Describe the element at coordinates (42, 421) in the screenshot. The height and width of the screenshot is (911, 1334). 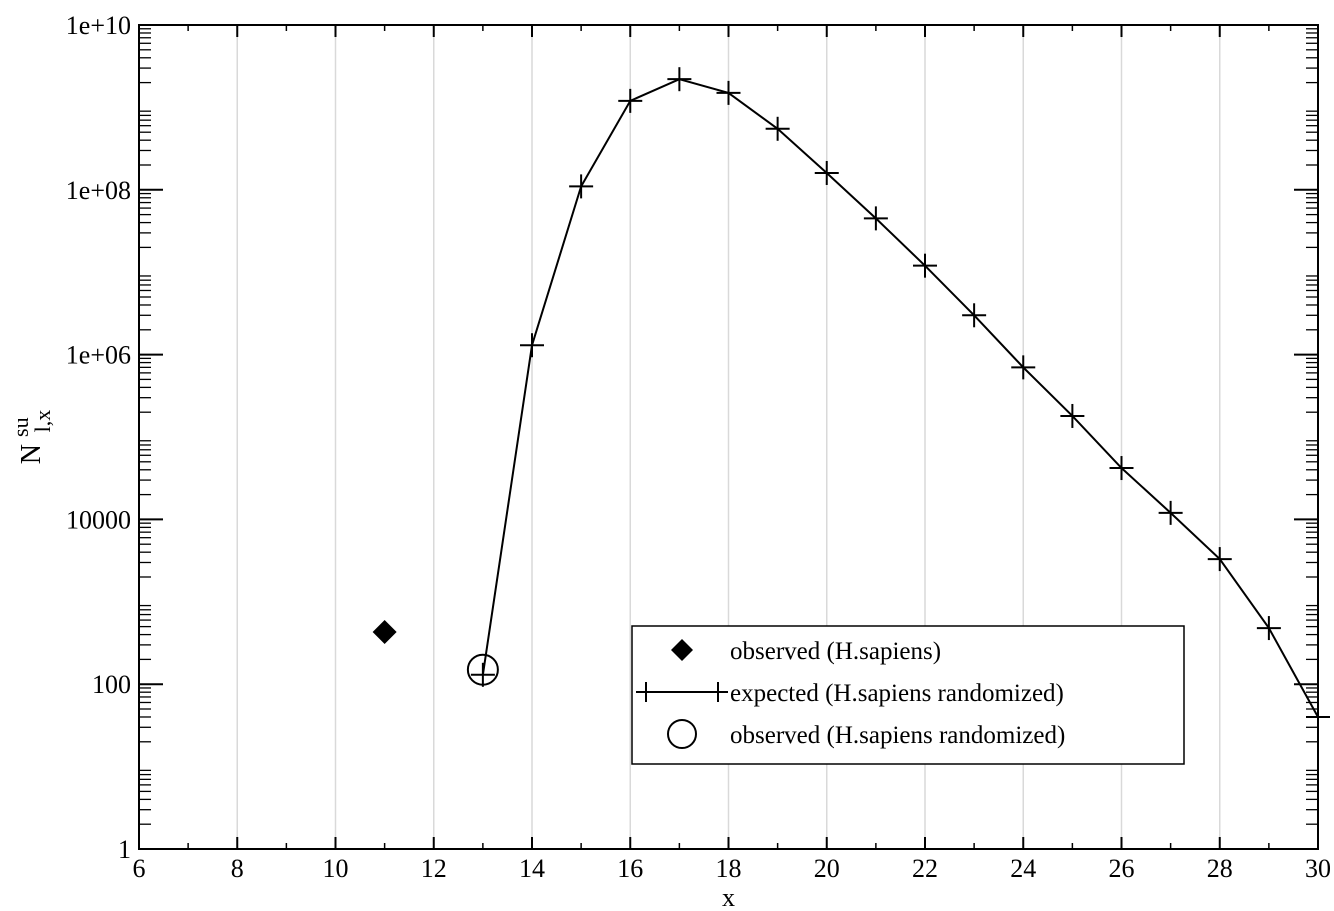
I see `y-axis-title-subscript: l,x` at that location.